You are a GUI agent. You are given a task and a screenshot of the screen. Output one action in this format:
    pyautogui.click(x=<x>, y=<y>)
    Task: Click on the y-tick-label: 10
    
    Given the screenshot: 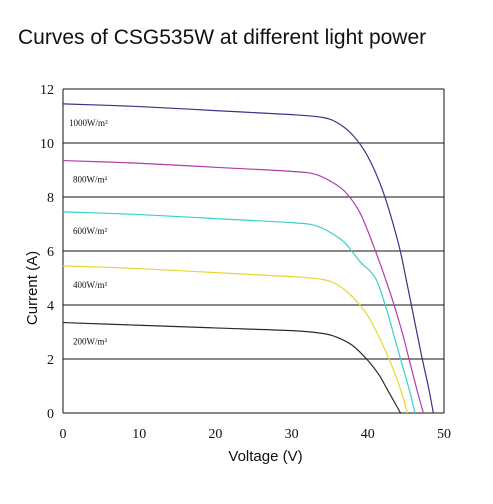 What is the action you would take?
    pyautogui.click(x=47, y=144)
    